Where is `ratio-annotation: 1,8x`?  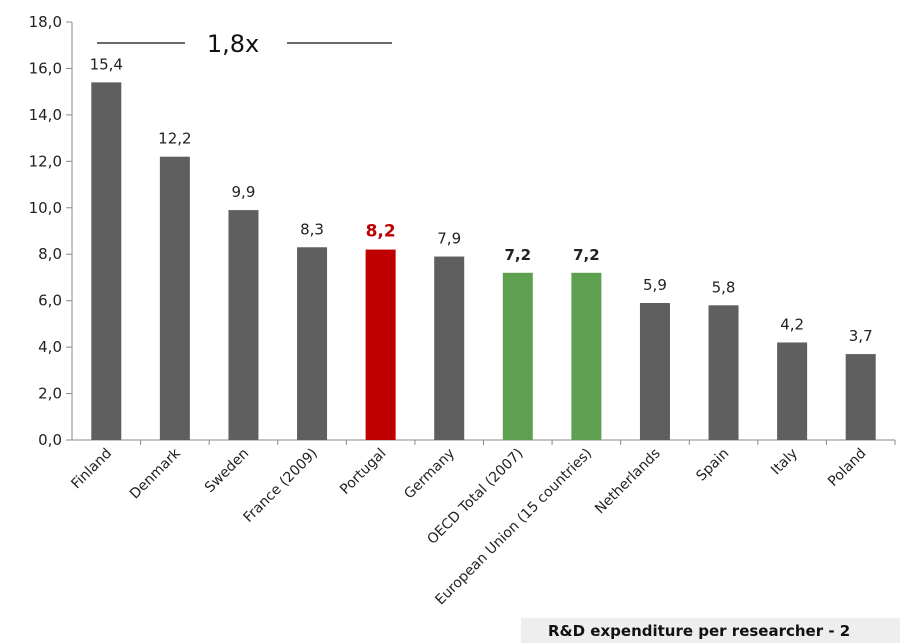 ratio-annotation: 1,8x is located at coordinates (244, 44).